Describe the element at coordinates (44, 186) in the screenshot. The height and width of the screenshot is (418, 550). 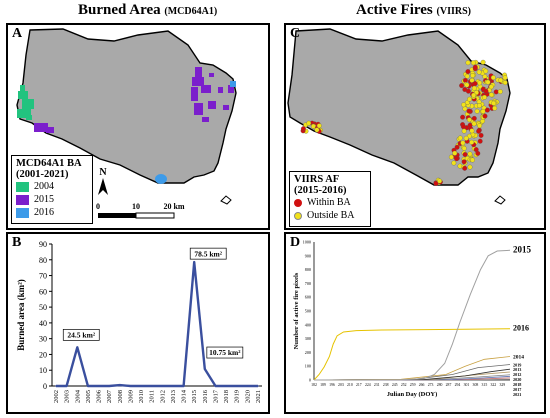
I see `legend-ba-label-2004: 2004` at that location.